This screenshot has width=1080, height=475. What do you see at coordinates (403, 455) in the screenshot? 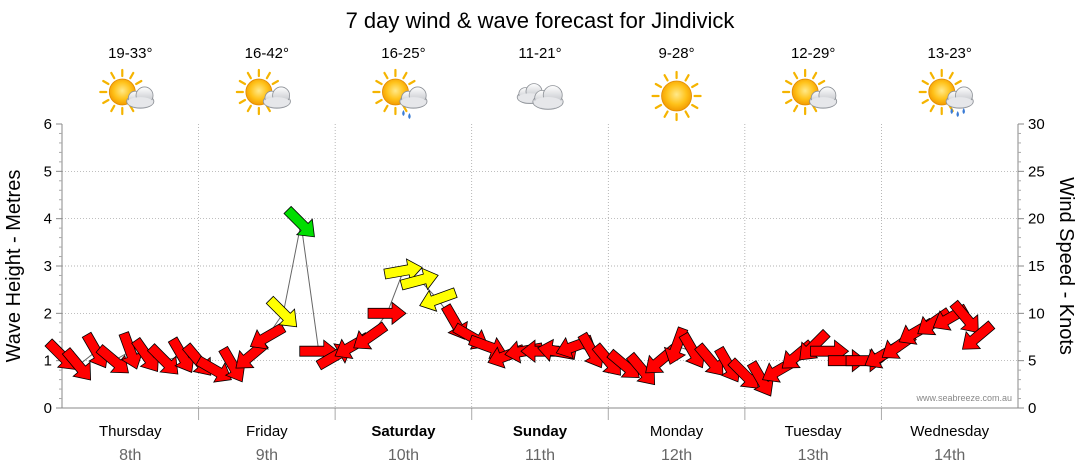
I see `day-date: 10th` at bounding box center [403, 455].